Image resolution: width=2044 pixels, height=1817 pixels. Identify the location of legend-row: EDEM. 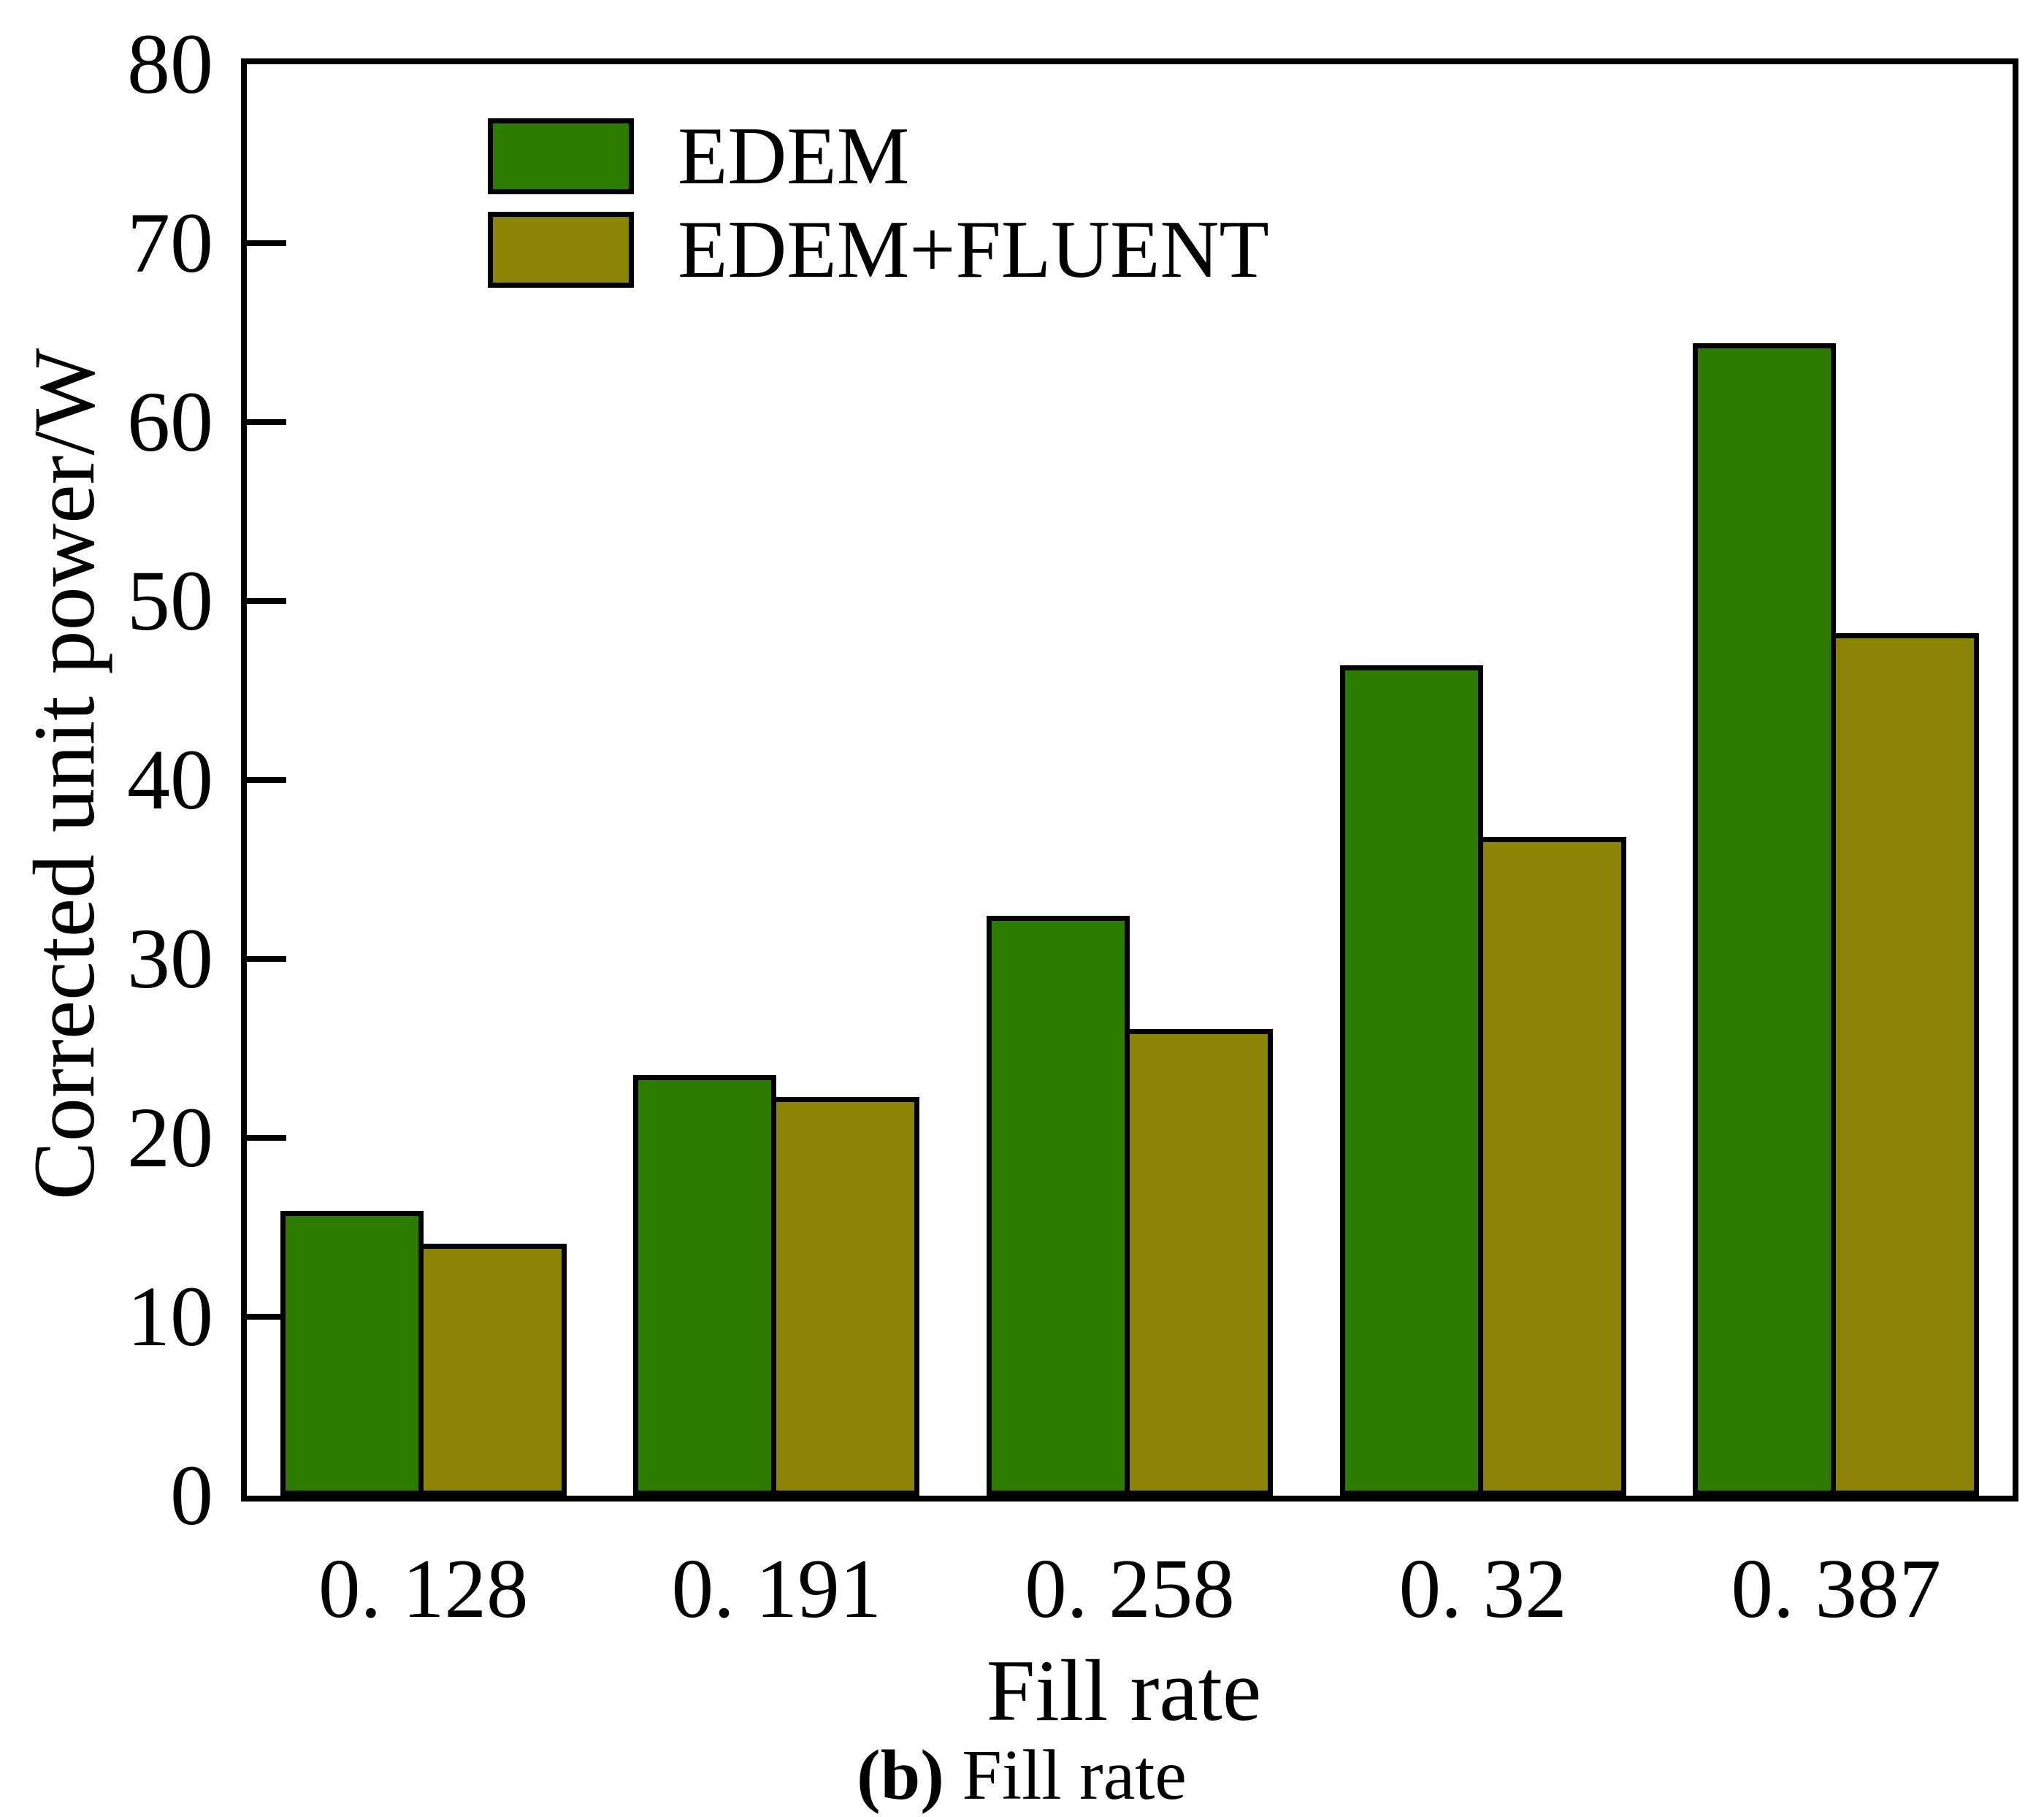
(999, 156).